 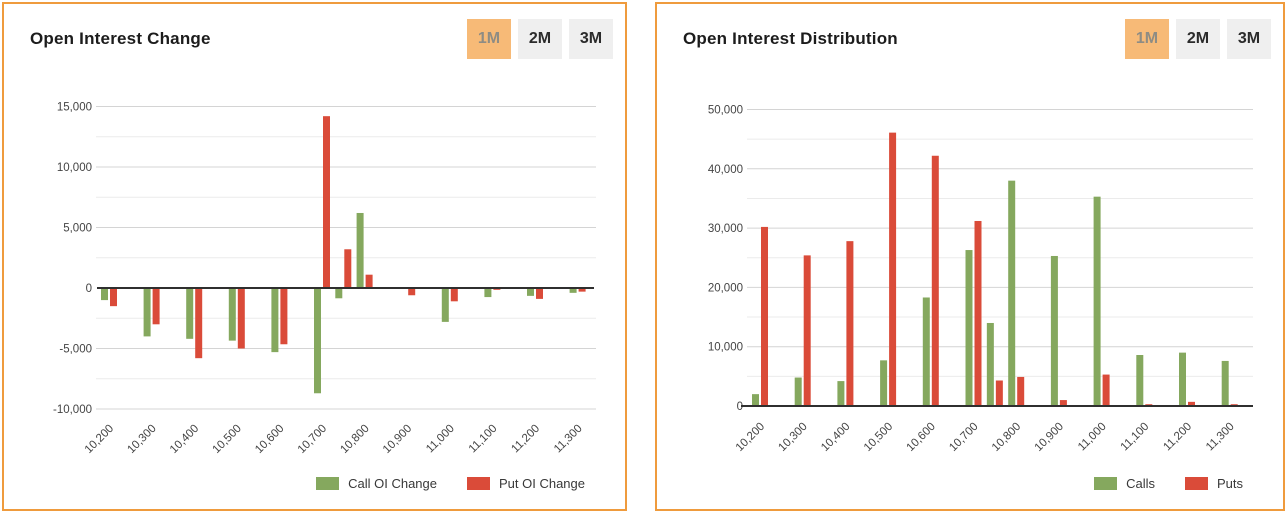 What do you see at coordinates (725, 170) in the screenshot?
I see `svg-text: 40,000` at bounding box center [725, 170].